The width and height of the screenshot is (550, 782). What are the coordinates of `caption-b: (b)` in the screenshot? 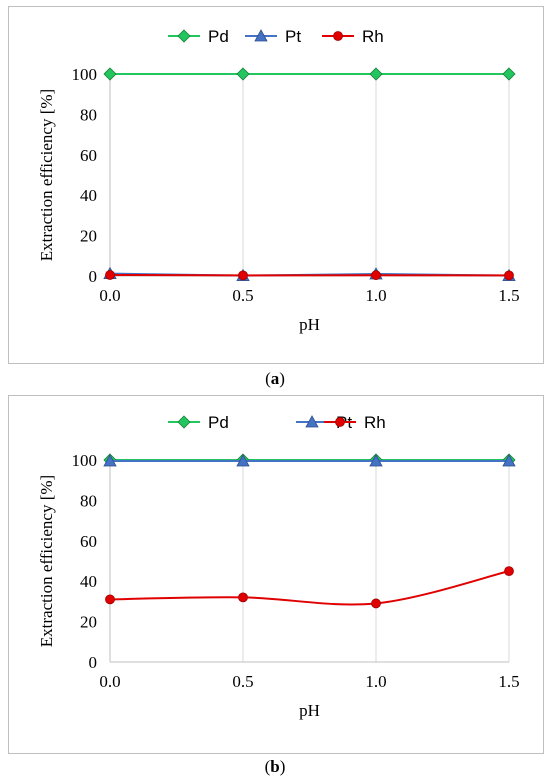 It's located at (275, 767).